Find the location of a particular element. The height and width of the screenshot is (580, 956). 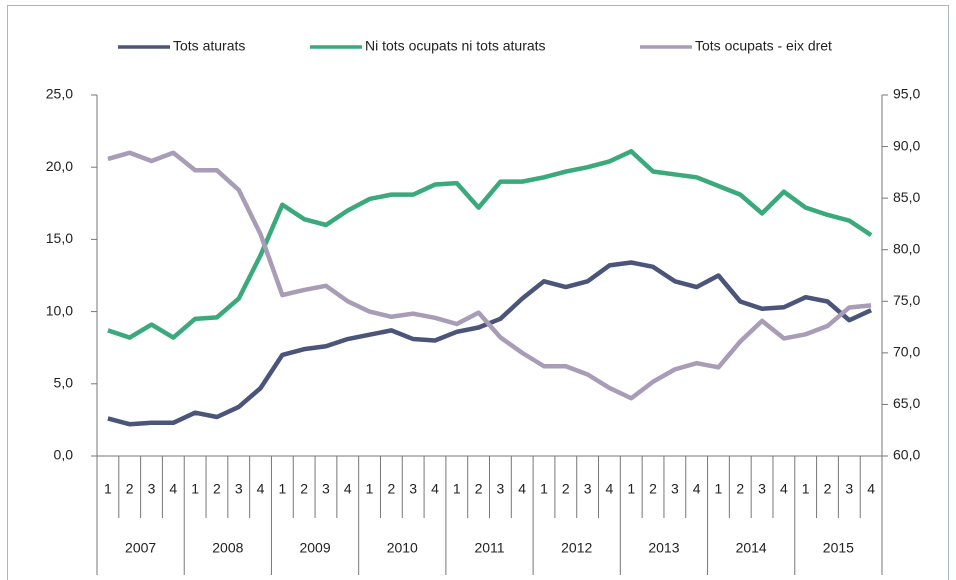

y-tick-label: 15,0 is located at coordinates (59, 238).